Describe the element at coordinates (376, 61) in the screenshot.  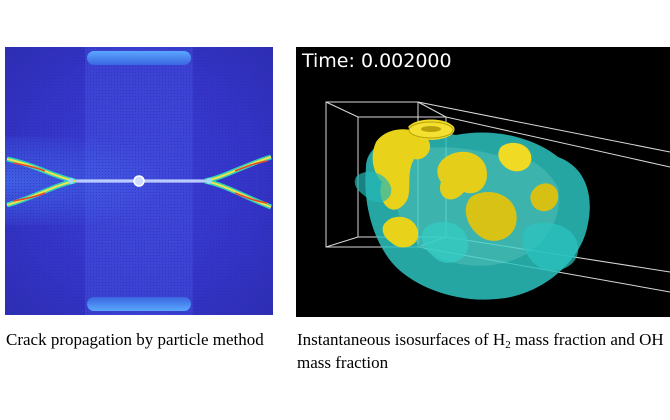
I see `simulation-time-label: Time: 0.002000` at that location.